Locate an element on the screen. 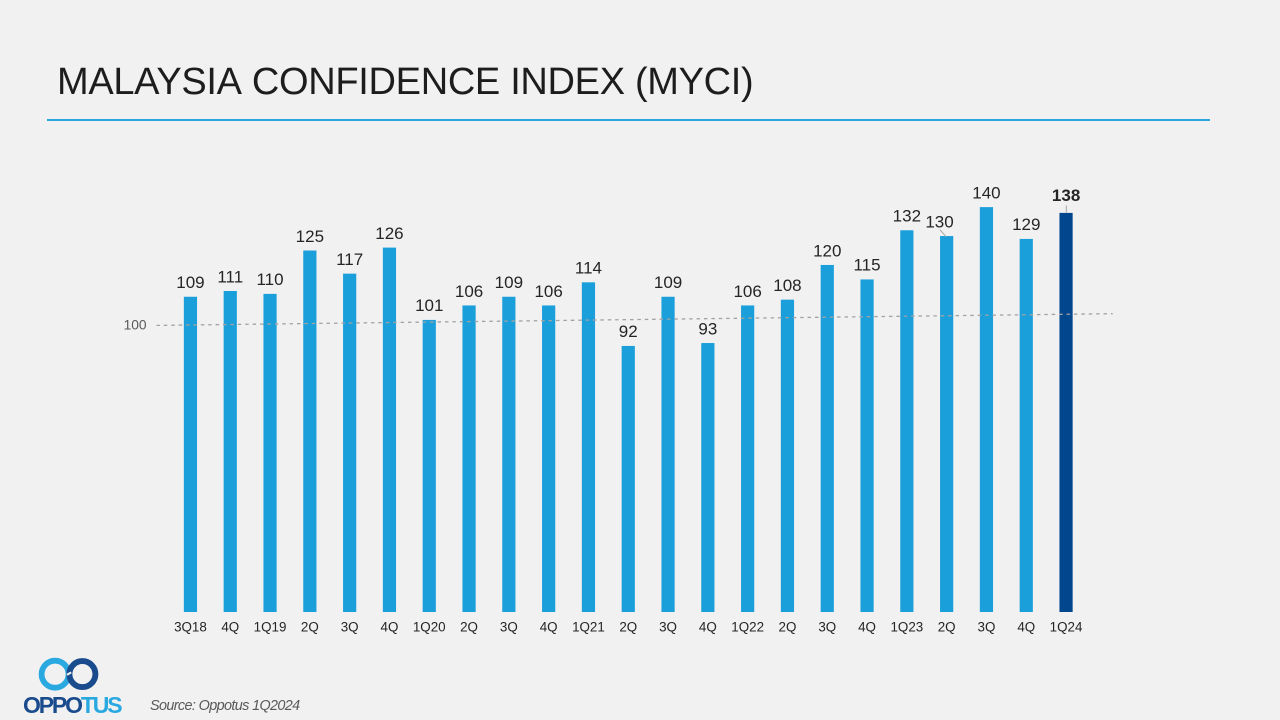 This screenshot has height=720, width=1280. svg-text: 110 is located at coordinates (269, 279).